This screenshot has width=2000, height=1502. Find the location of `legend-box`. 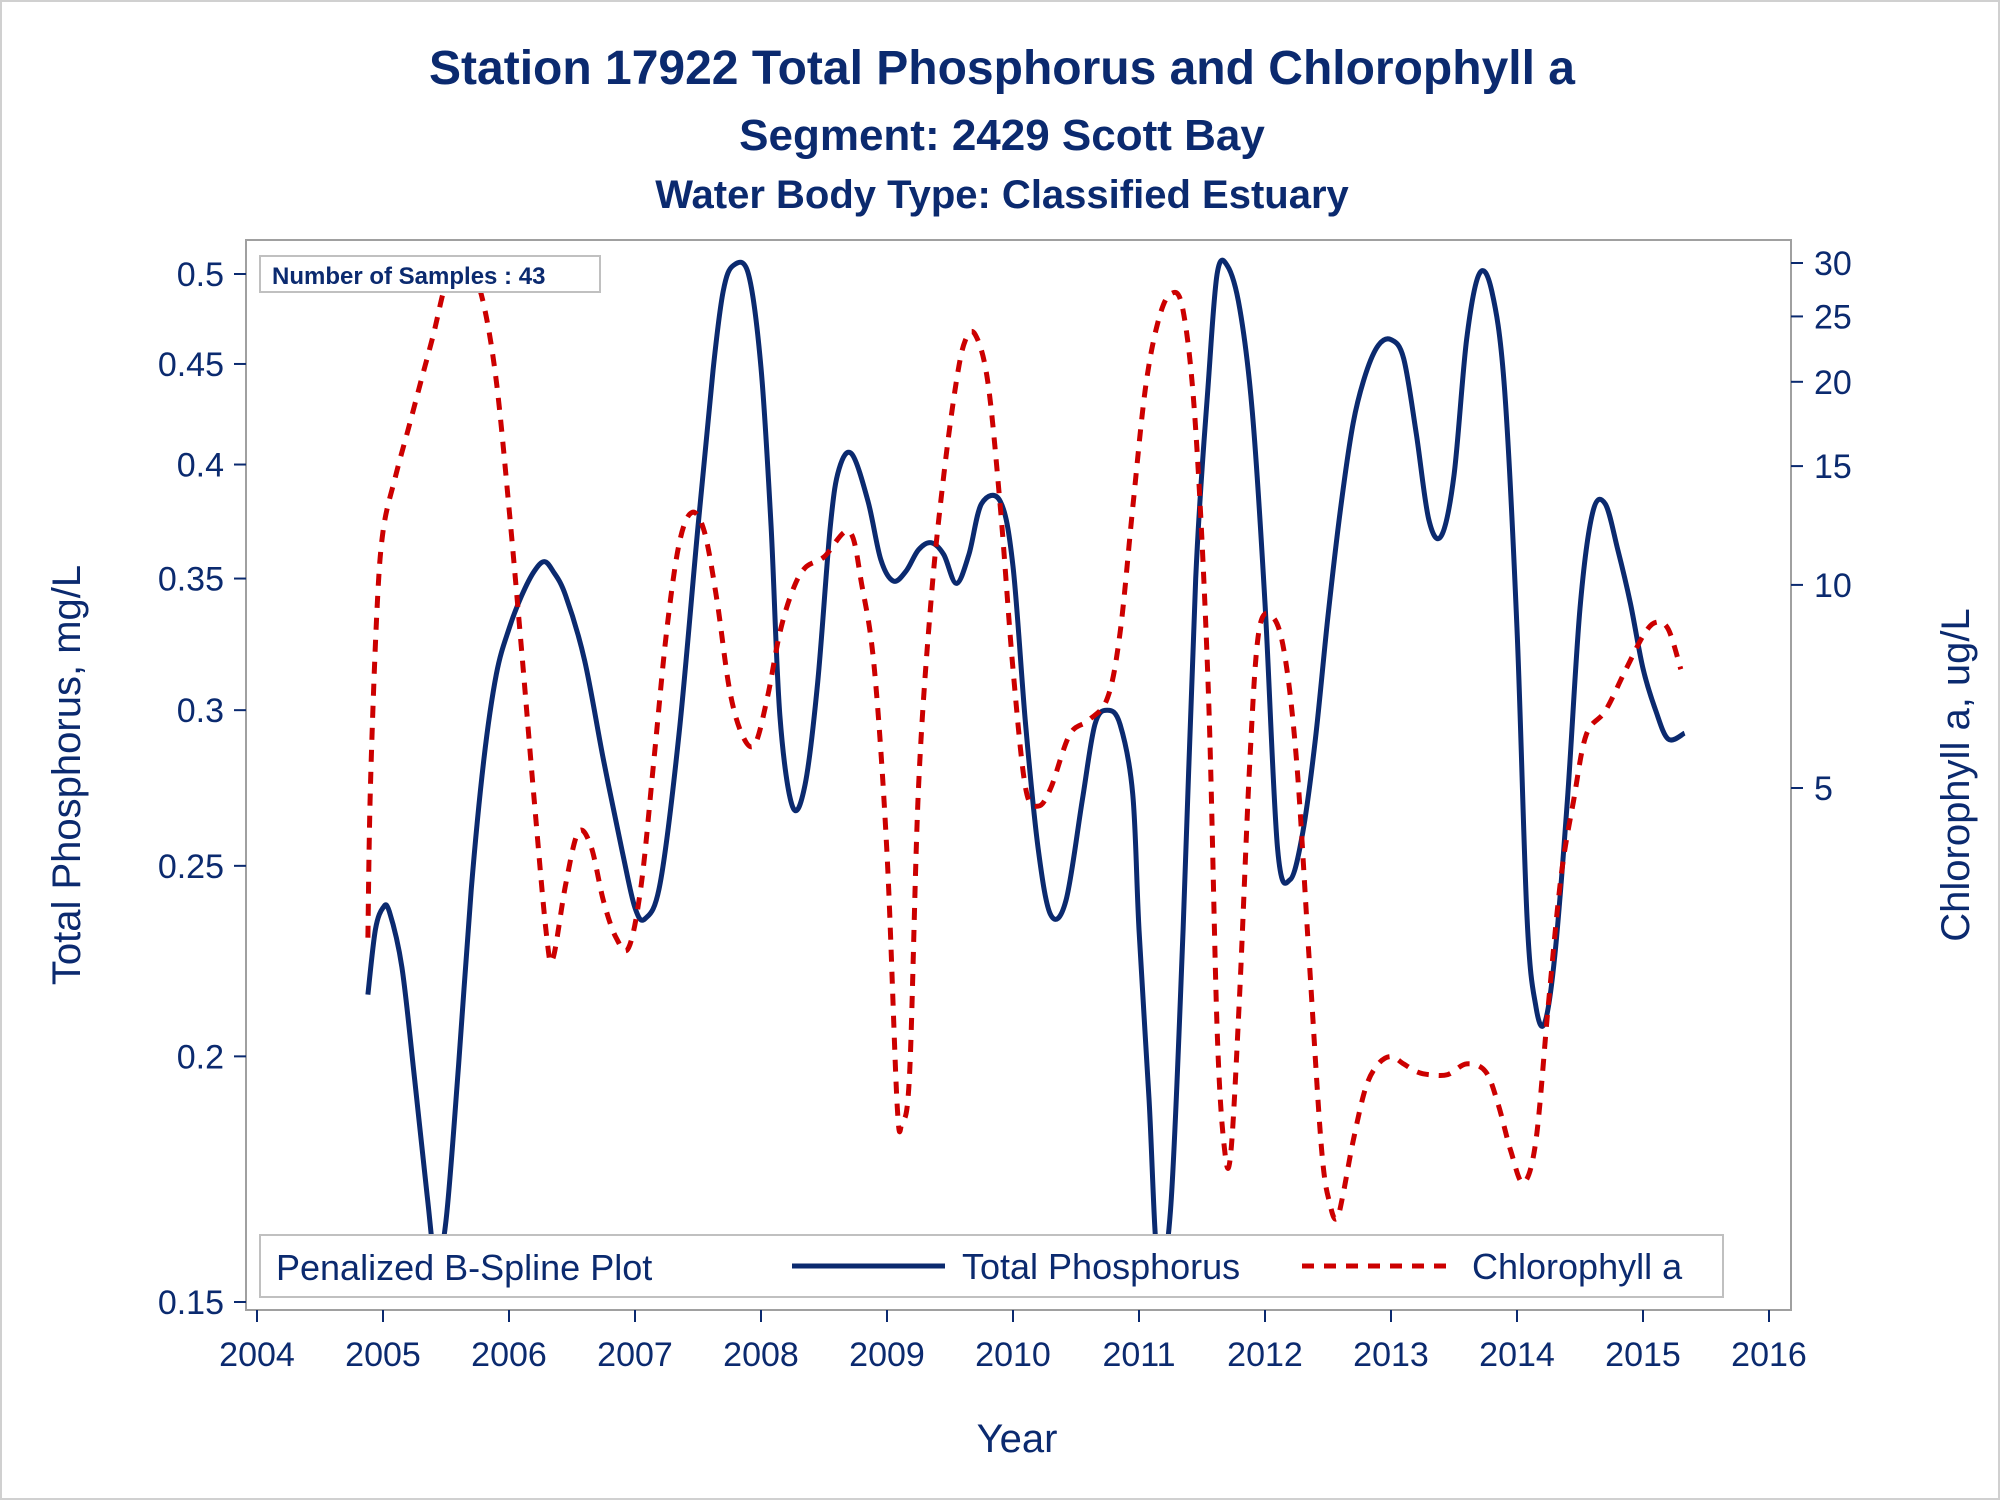

legend-box is located at coordinates (991, 1266).